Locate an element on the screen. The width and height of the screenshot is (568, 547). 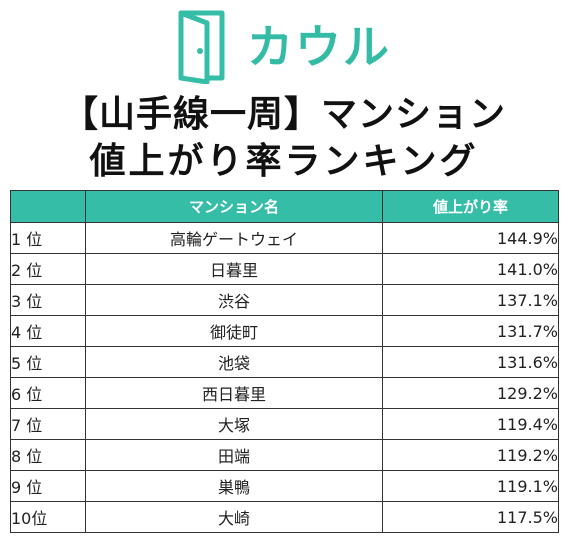
table-row: 9 位 巣鴨 119.1% is located at coordinates (284, 486).